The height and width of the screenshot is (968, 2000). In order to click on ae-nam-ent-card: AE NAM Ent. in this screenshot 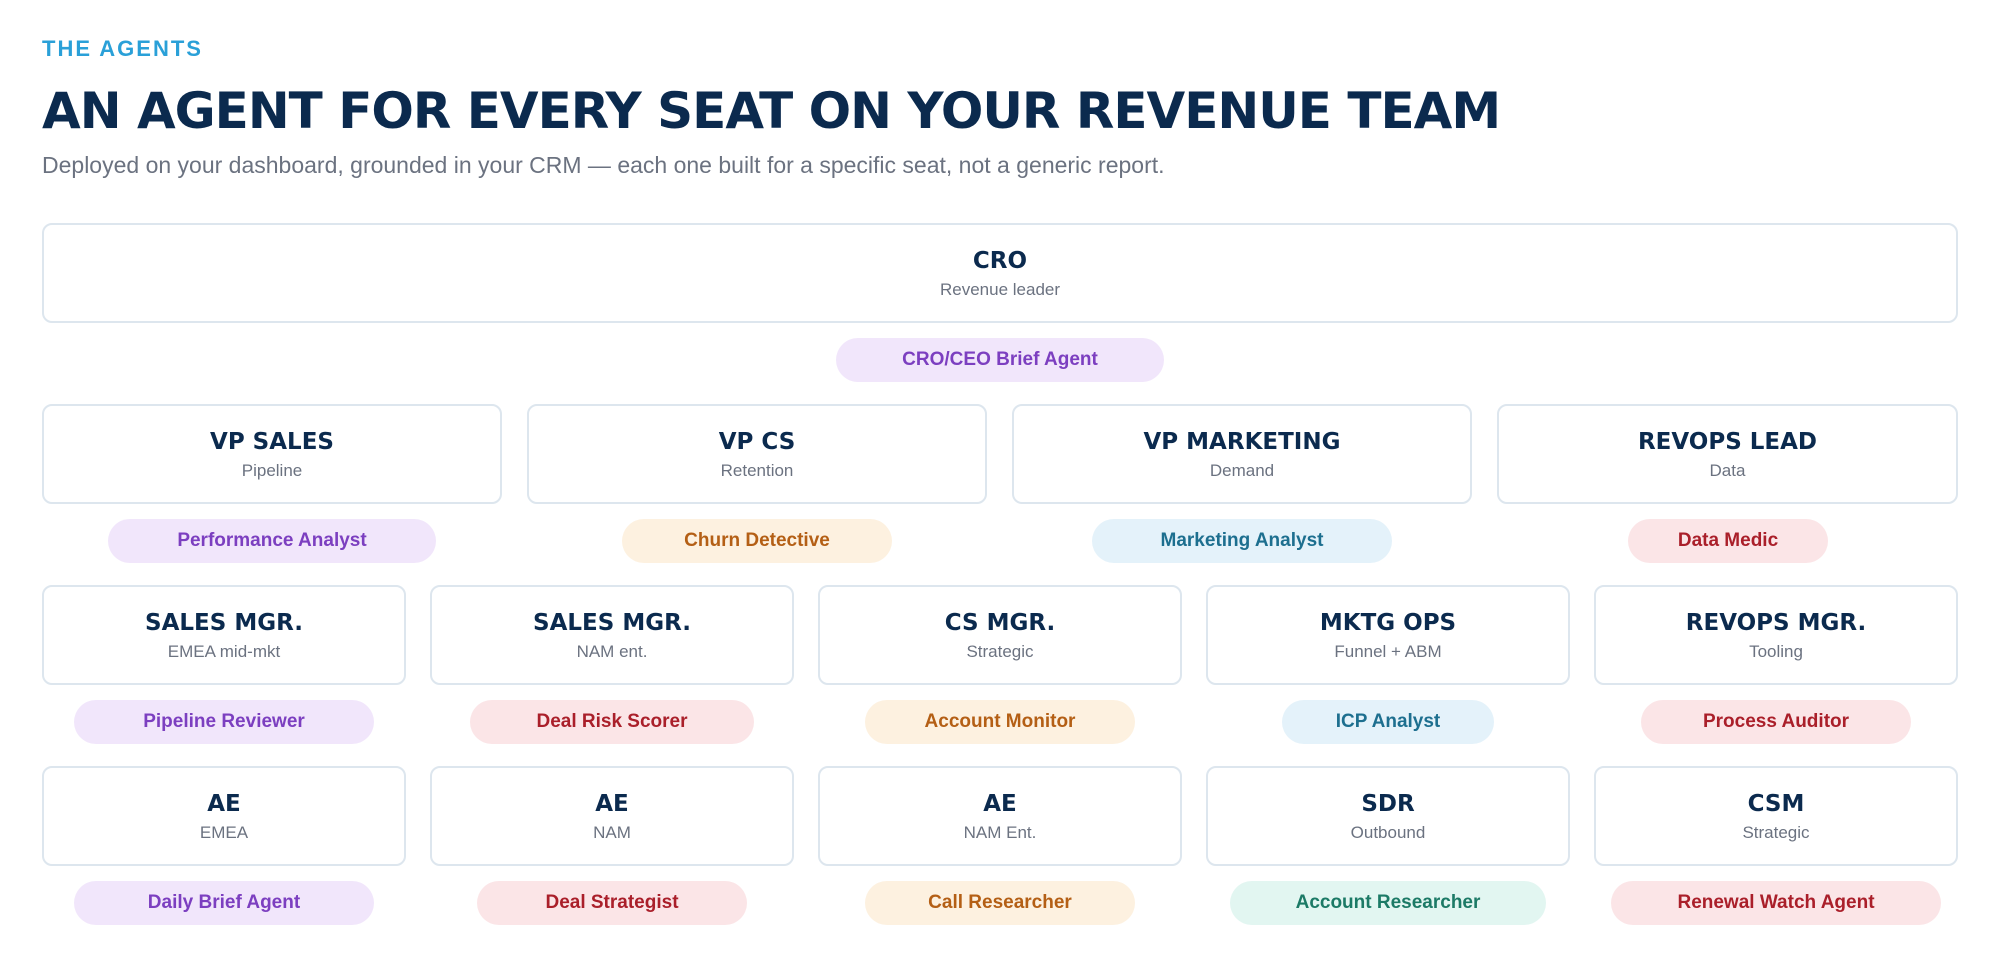, I will do `click(1000, 816)`.